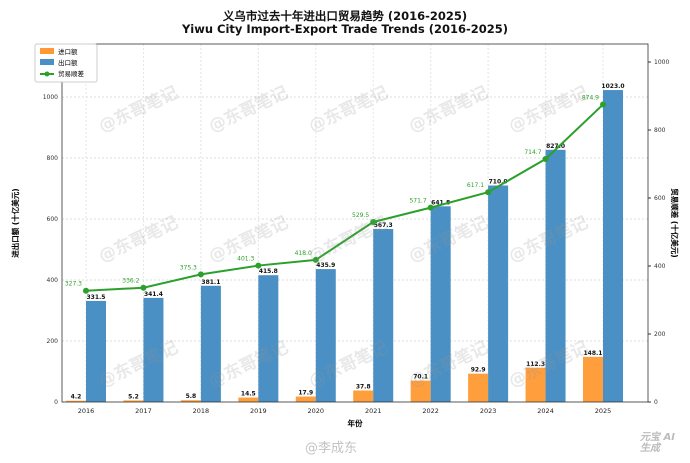 This screenshot has height=463, width=690. What do you see at coordinates (76, 397) in the screenshot?
I see `import-value-label: 4.2` at bounding box center [76, 397].